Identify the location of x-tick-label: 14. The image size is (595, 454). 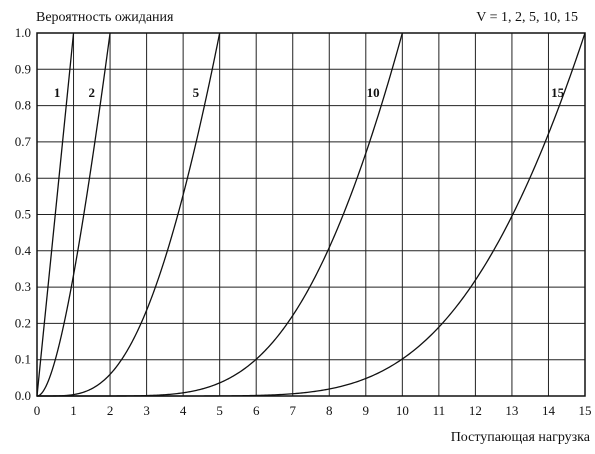
(549, 410).